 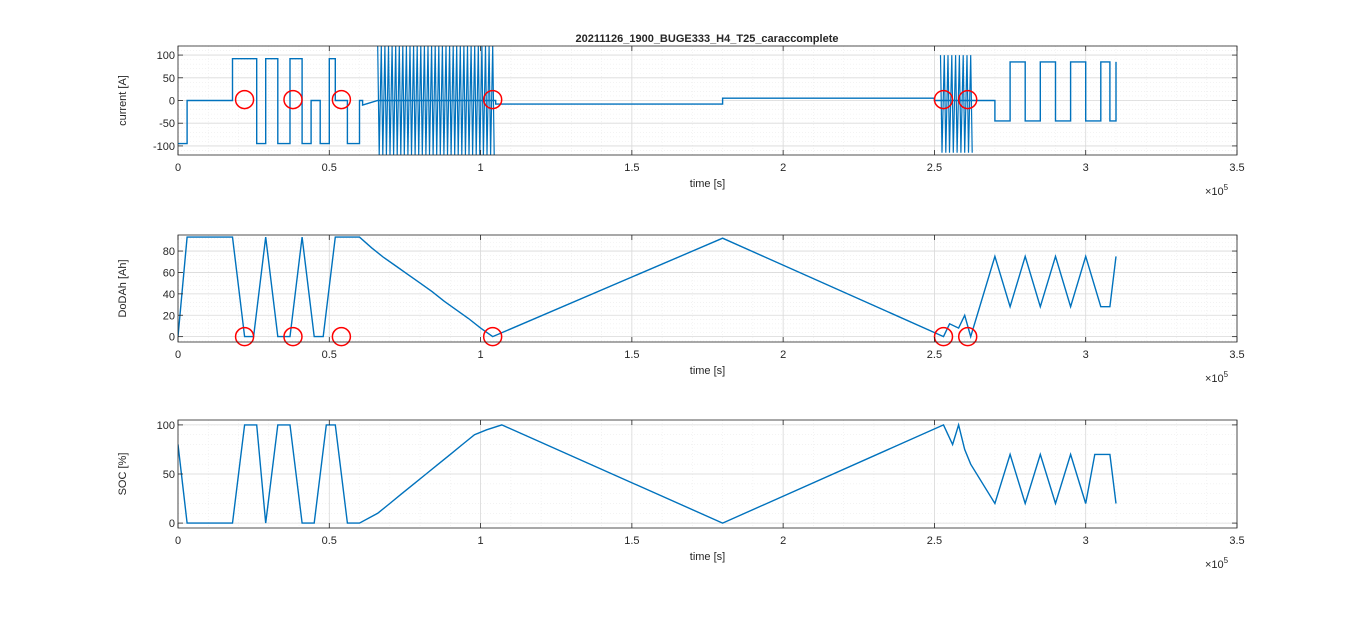 I want to click on current-xtick-label: 0, so click(x=178, y=168).